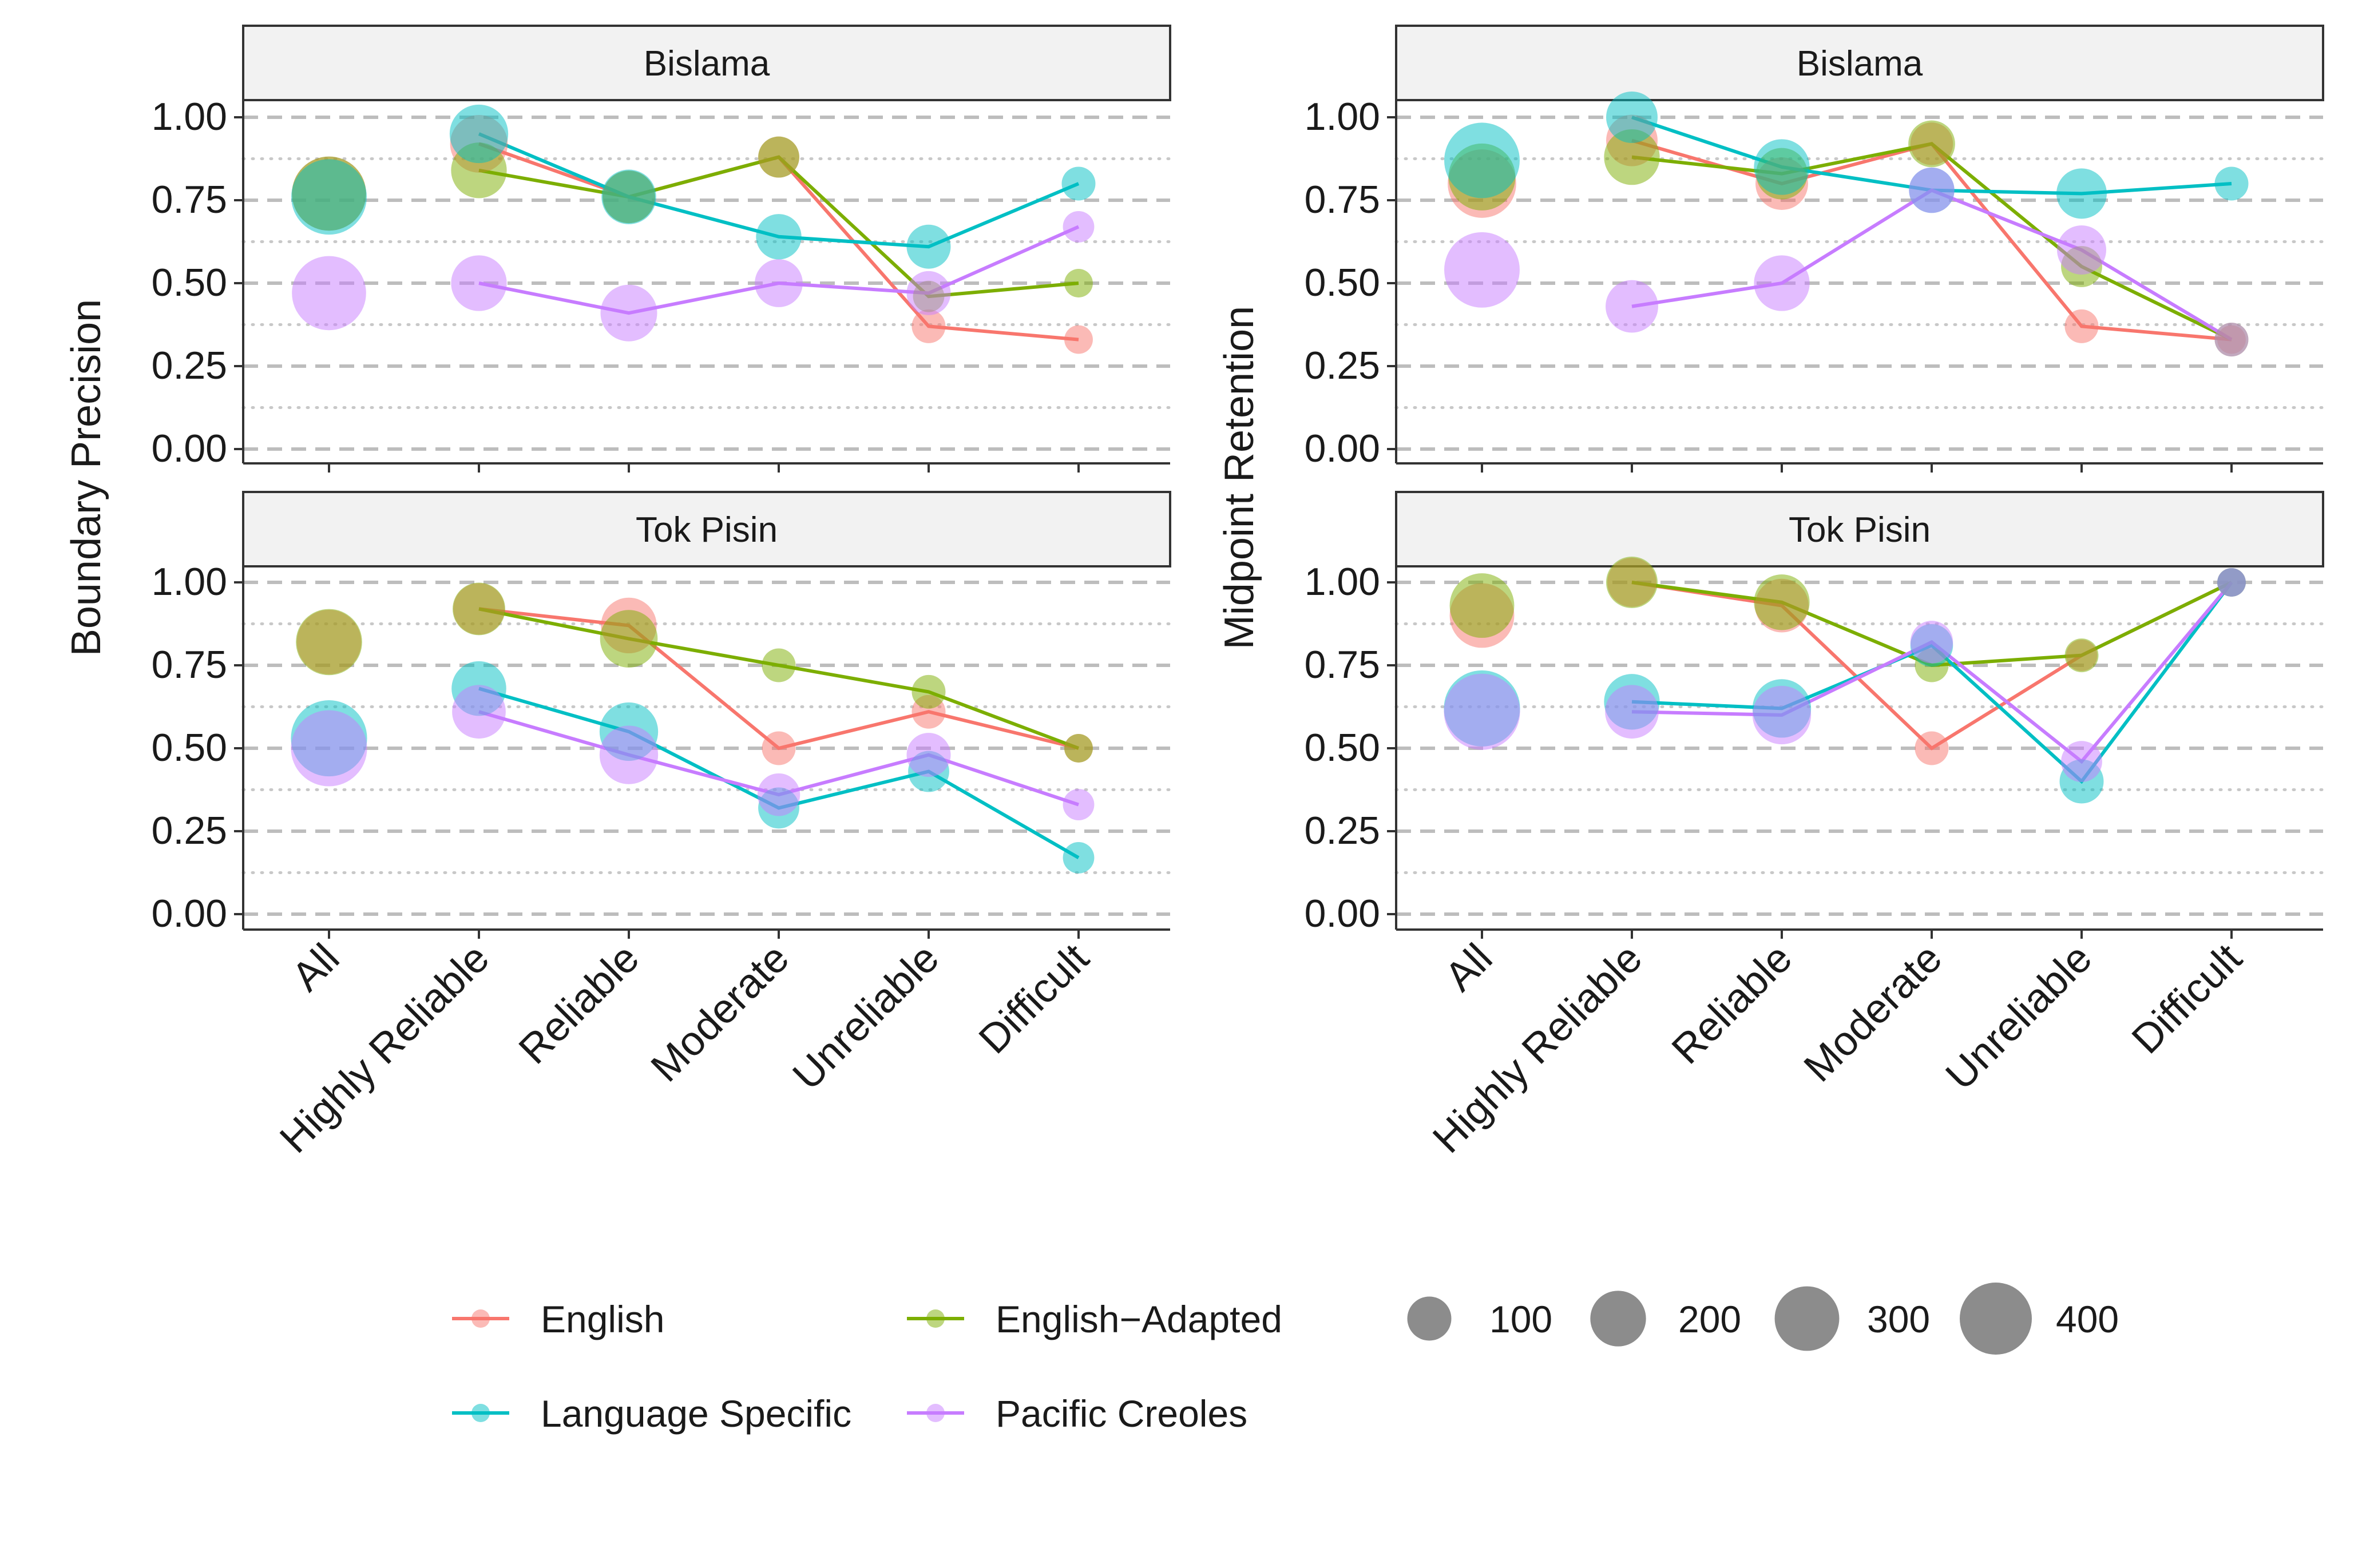  I want to click on size-legend-item-400: 400, so click(2039, 1319).